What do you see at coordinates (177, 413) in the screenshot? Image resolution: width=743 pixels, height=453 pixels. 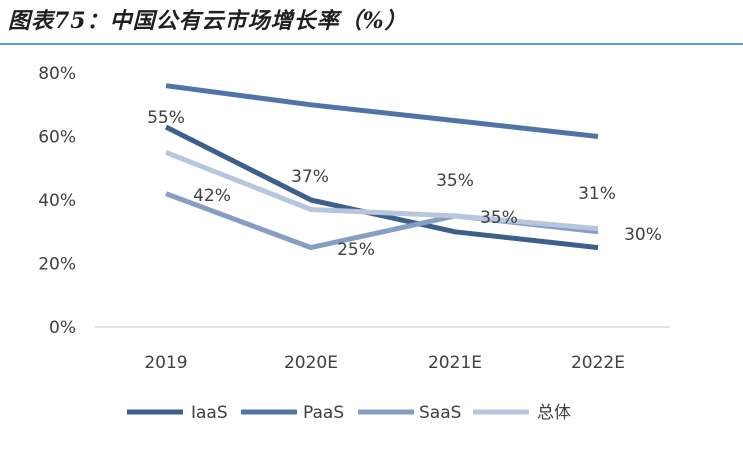 I see `legend-item-iaas: IaaS` at bounding box center [177, 413].